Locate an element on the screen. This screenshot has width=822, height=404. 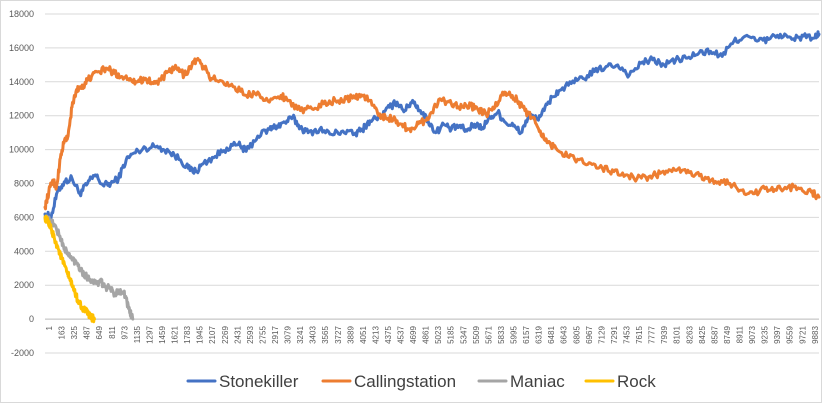
x-tick-label: 1621 is located at coordinates (175, 335).